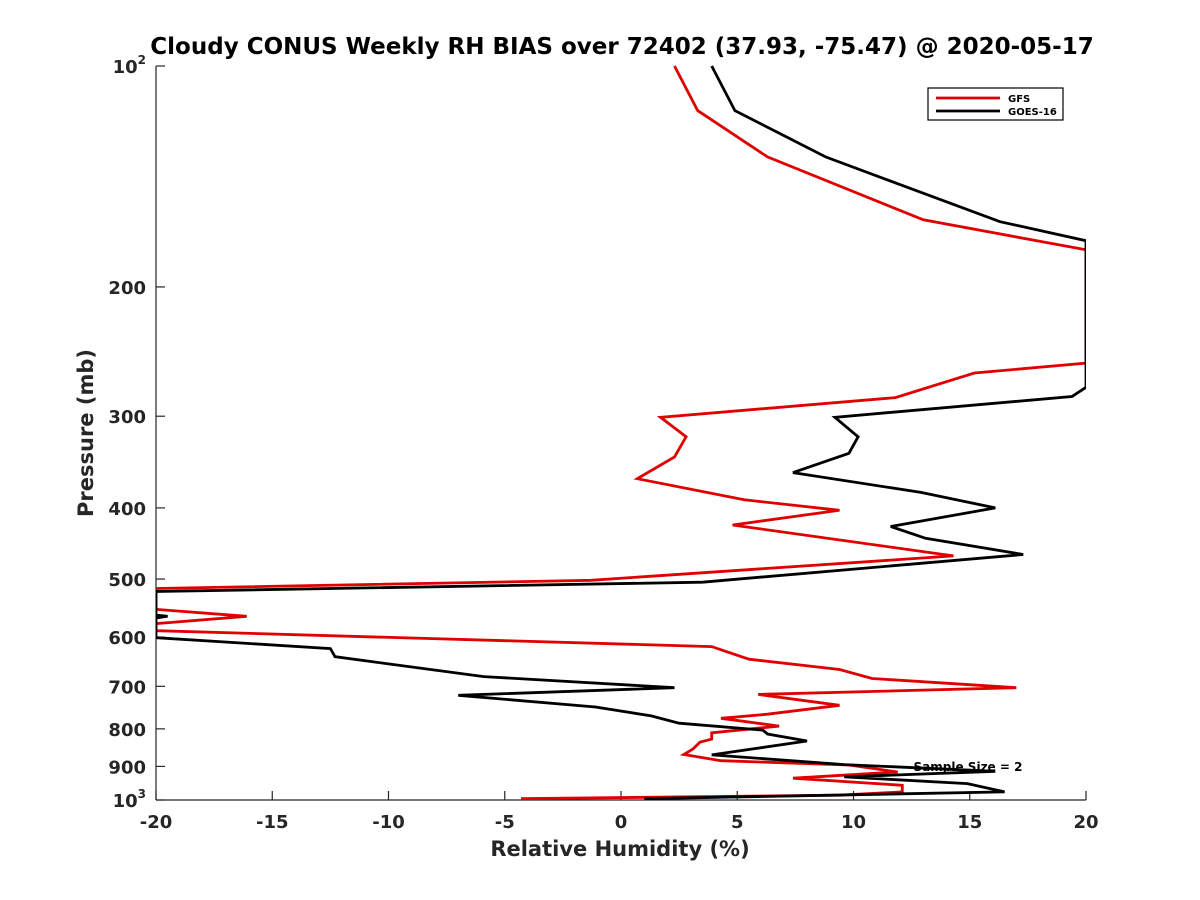 The height and width of the screenshot is (900, 1200). Describe the element at coordinates (127, 638) in the screenshot. I see `y-tick-label: 600` at that location.